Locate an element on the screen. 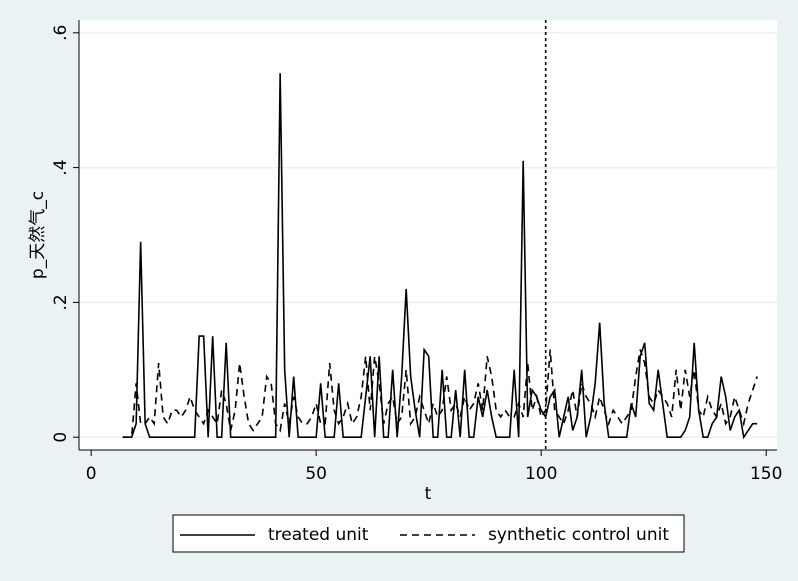 The width and height of the screenshot is (798, 581). y-axis-label: p_天然气_c is located at coordinates (38, 235).